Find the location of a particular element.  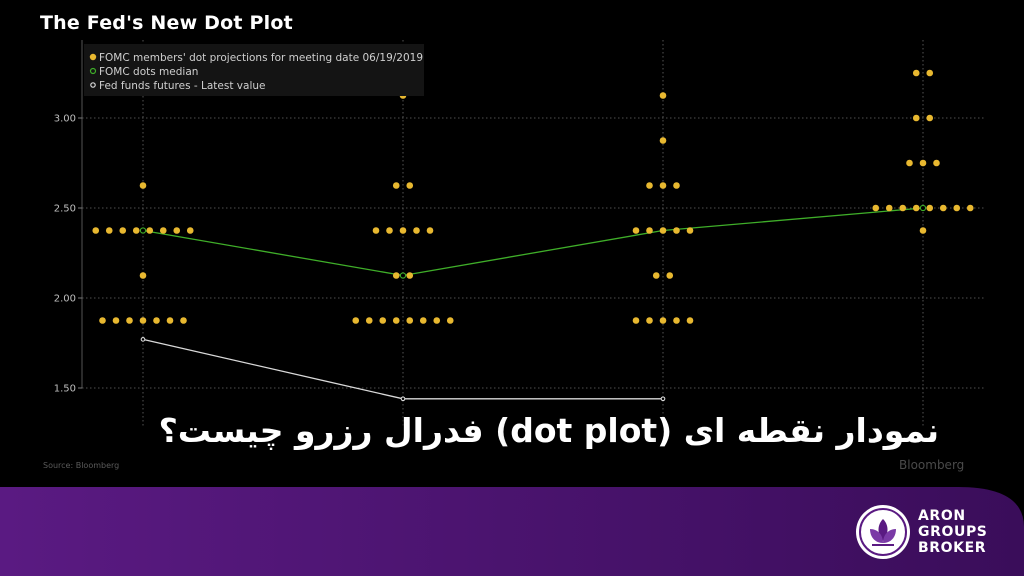

chart-source: Source: Bloomberg is located at coordinates (81, 465).